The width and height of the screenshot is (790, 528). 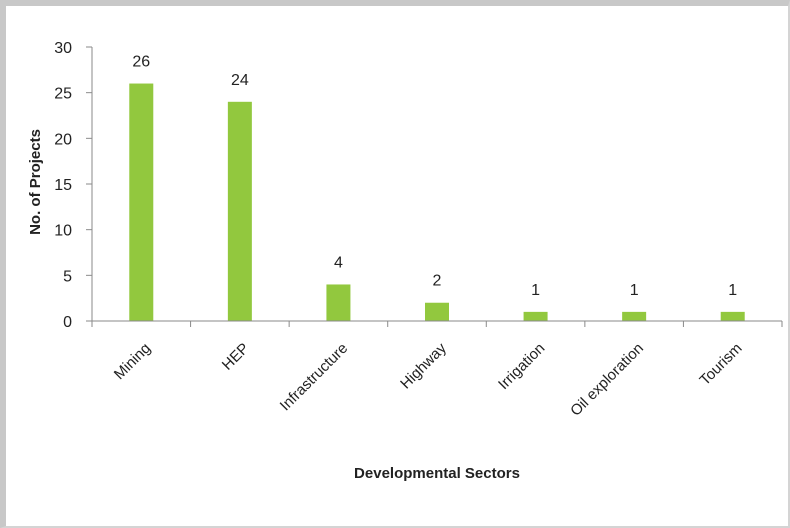 What do you see at coordinates (35, 182) in the screenshot?
I see `y-axis-title: No. of Projects` at bounding box center [35, 182].